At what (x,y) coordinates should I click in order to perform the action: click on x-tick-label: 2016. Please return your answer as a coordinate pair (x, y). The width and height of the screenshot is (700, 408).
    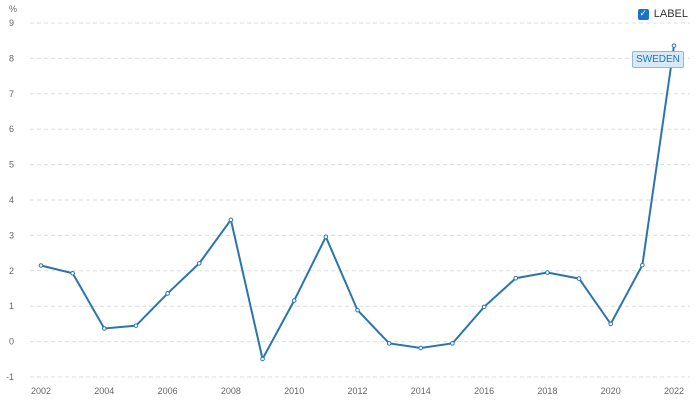
    Looking at the image, I should click on (484, 391).